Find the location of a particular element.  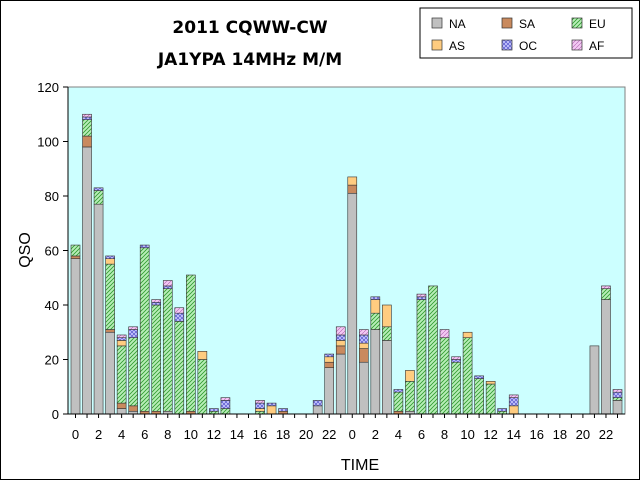

x-tick-label: 14 is located at coordinates (237, 434).